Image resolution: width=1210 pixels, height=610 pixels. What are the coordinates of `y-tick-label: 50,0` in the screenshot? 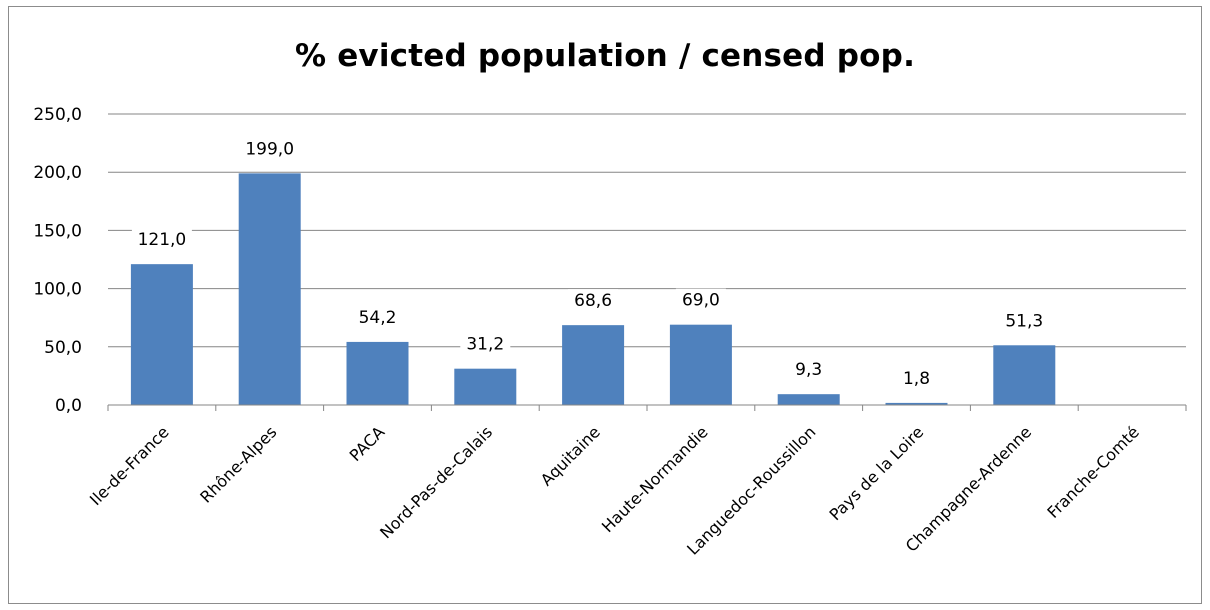 It's located at (63, 348).